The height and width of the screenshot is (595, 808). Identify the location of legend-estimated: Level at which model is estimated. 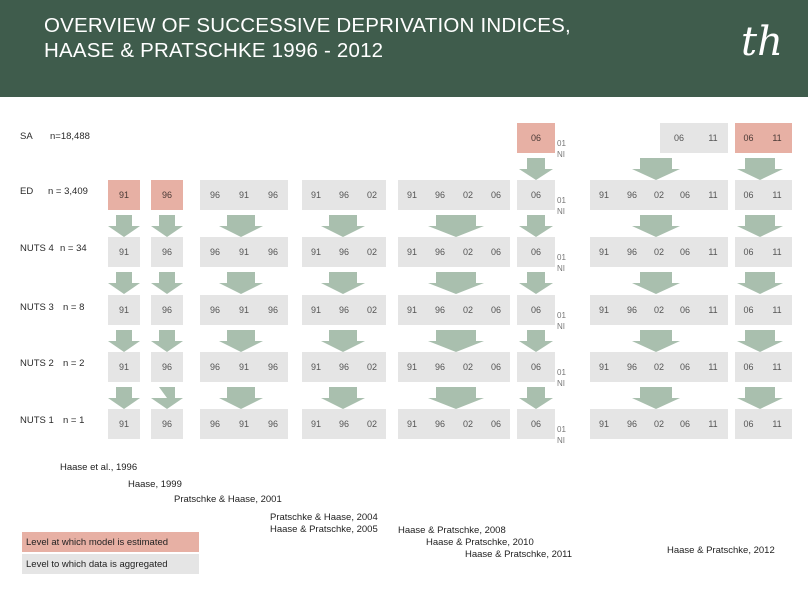
(110, 542).